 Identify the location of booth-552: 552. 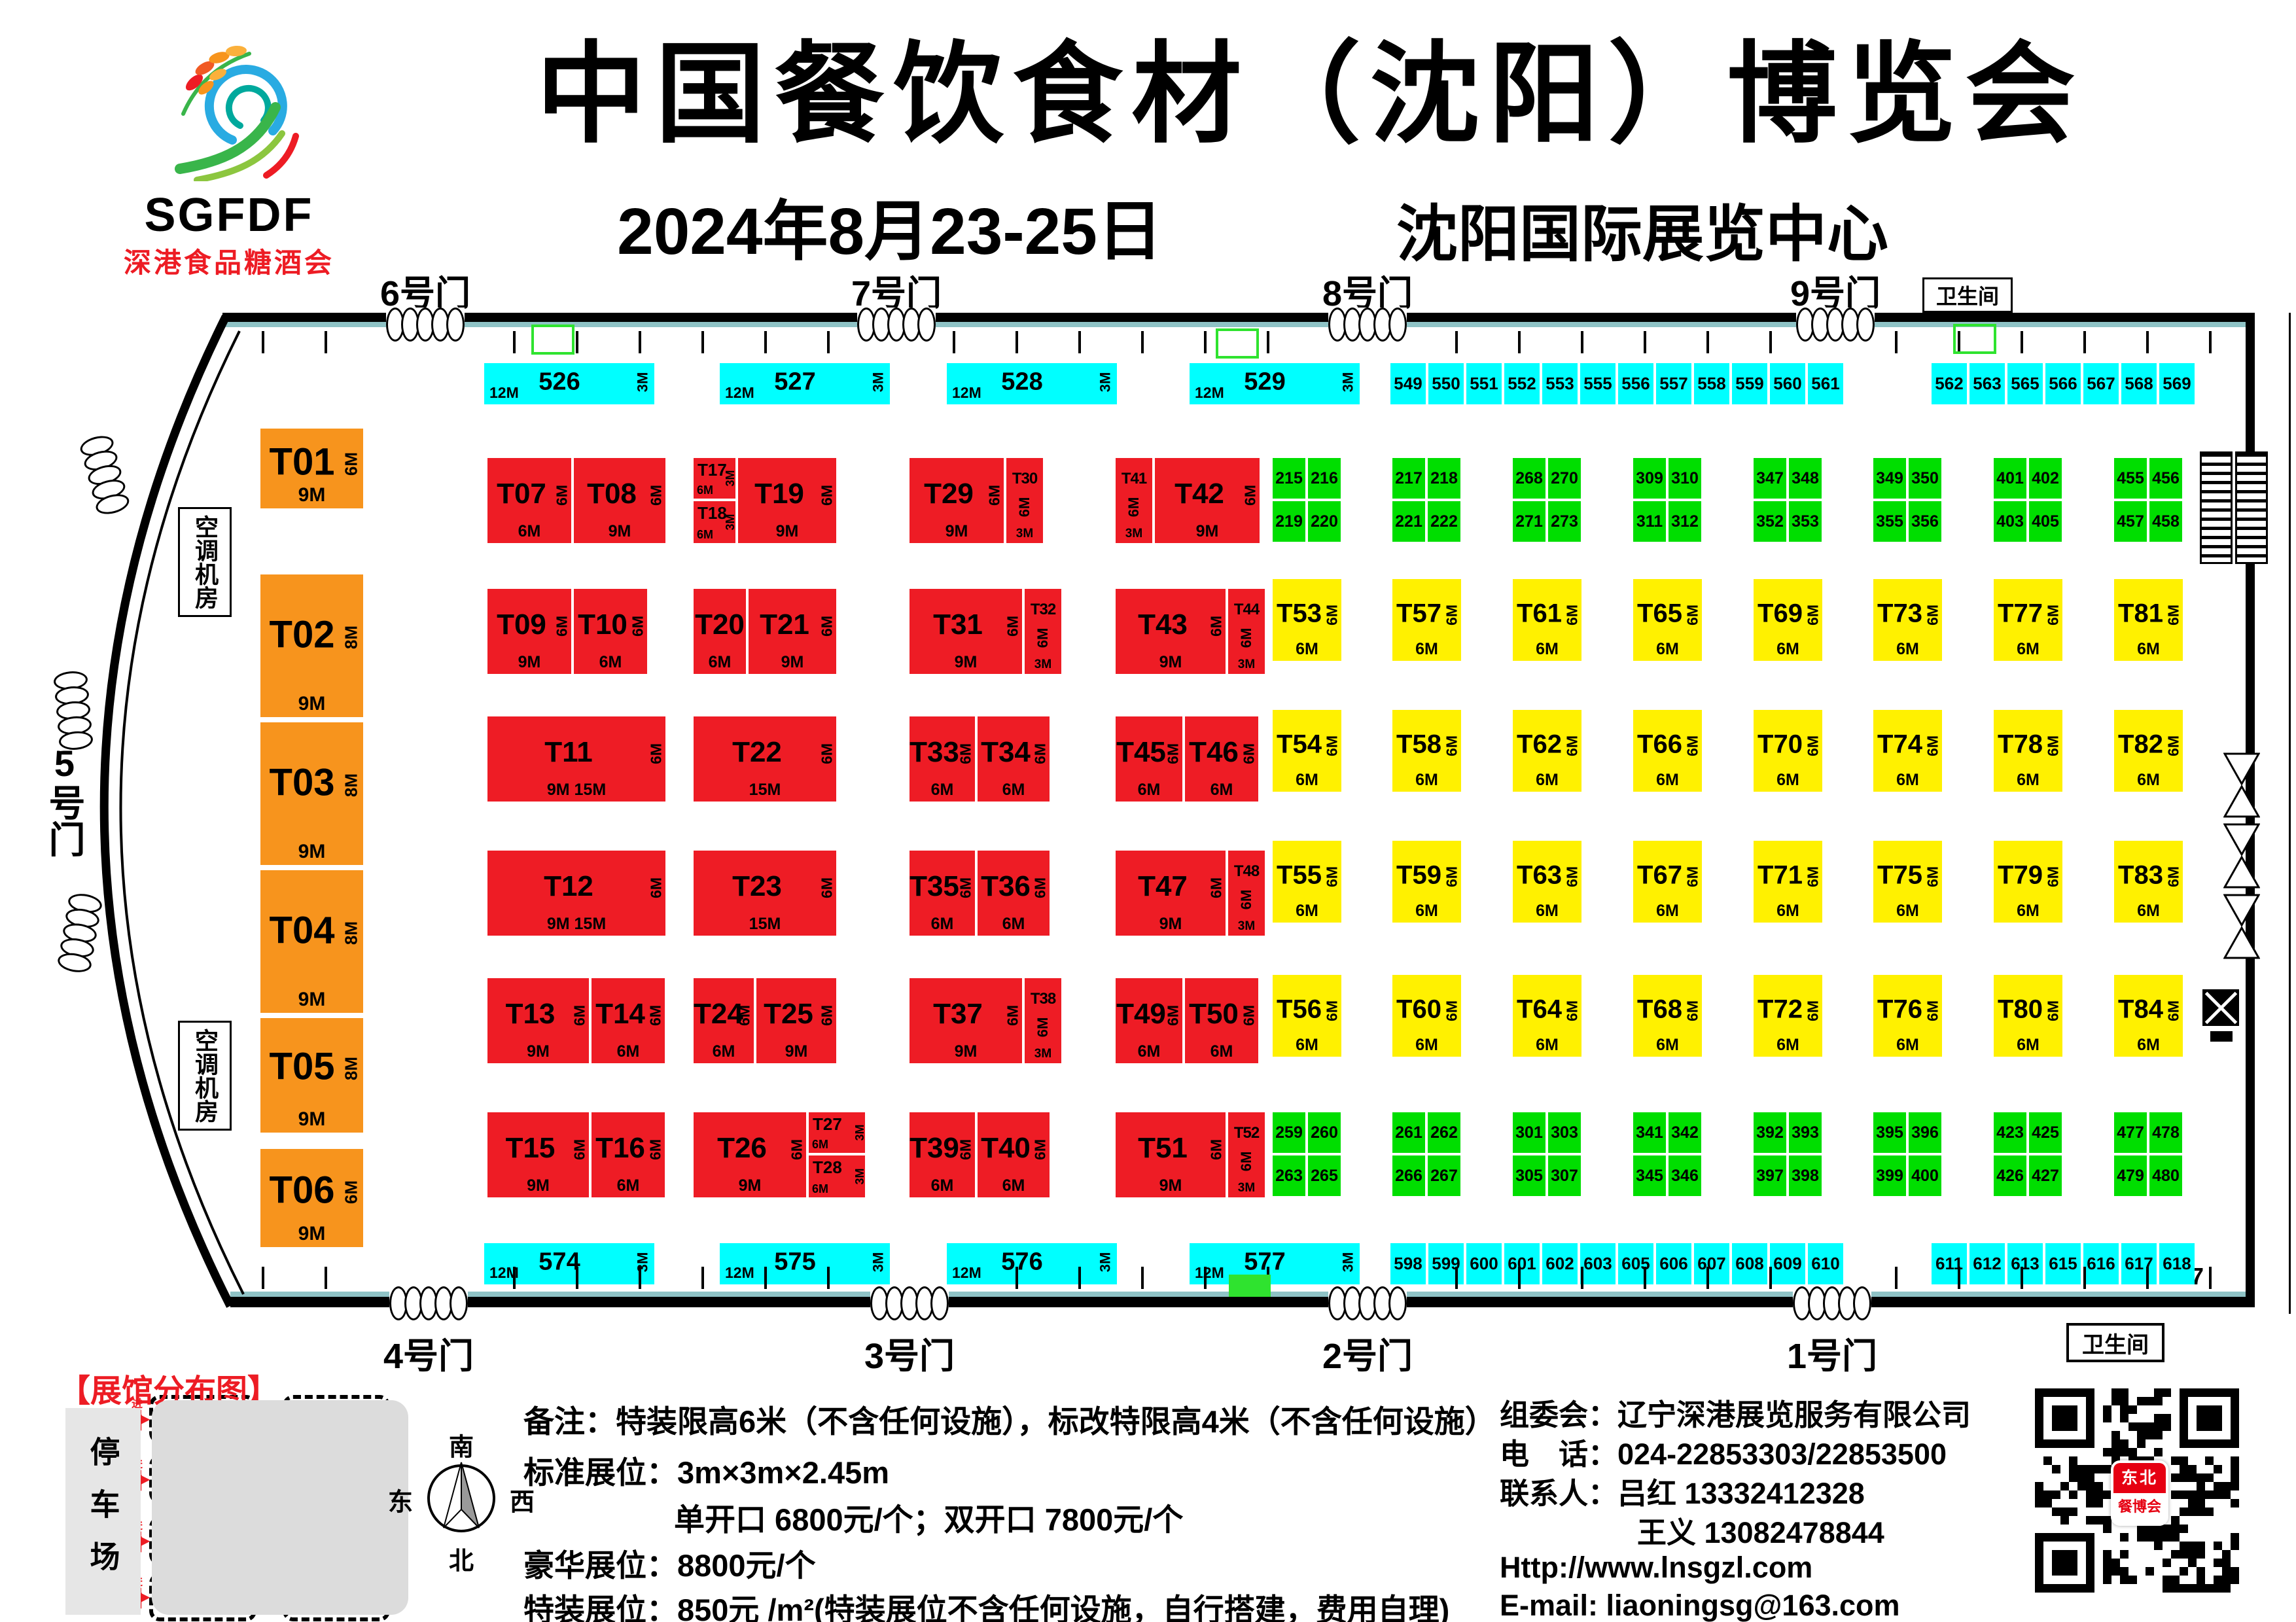
(1522, 383).